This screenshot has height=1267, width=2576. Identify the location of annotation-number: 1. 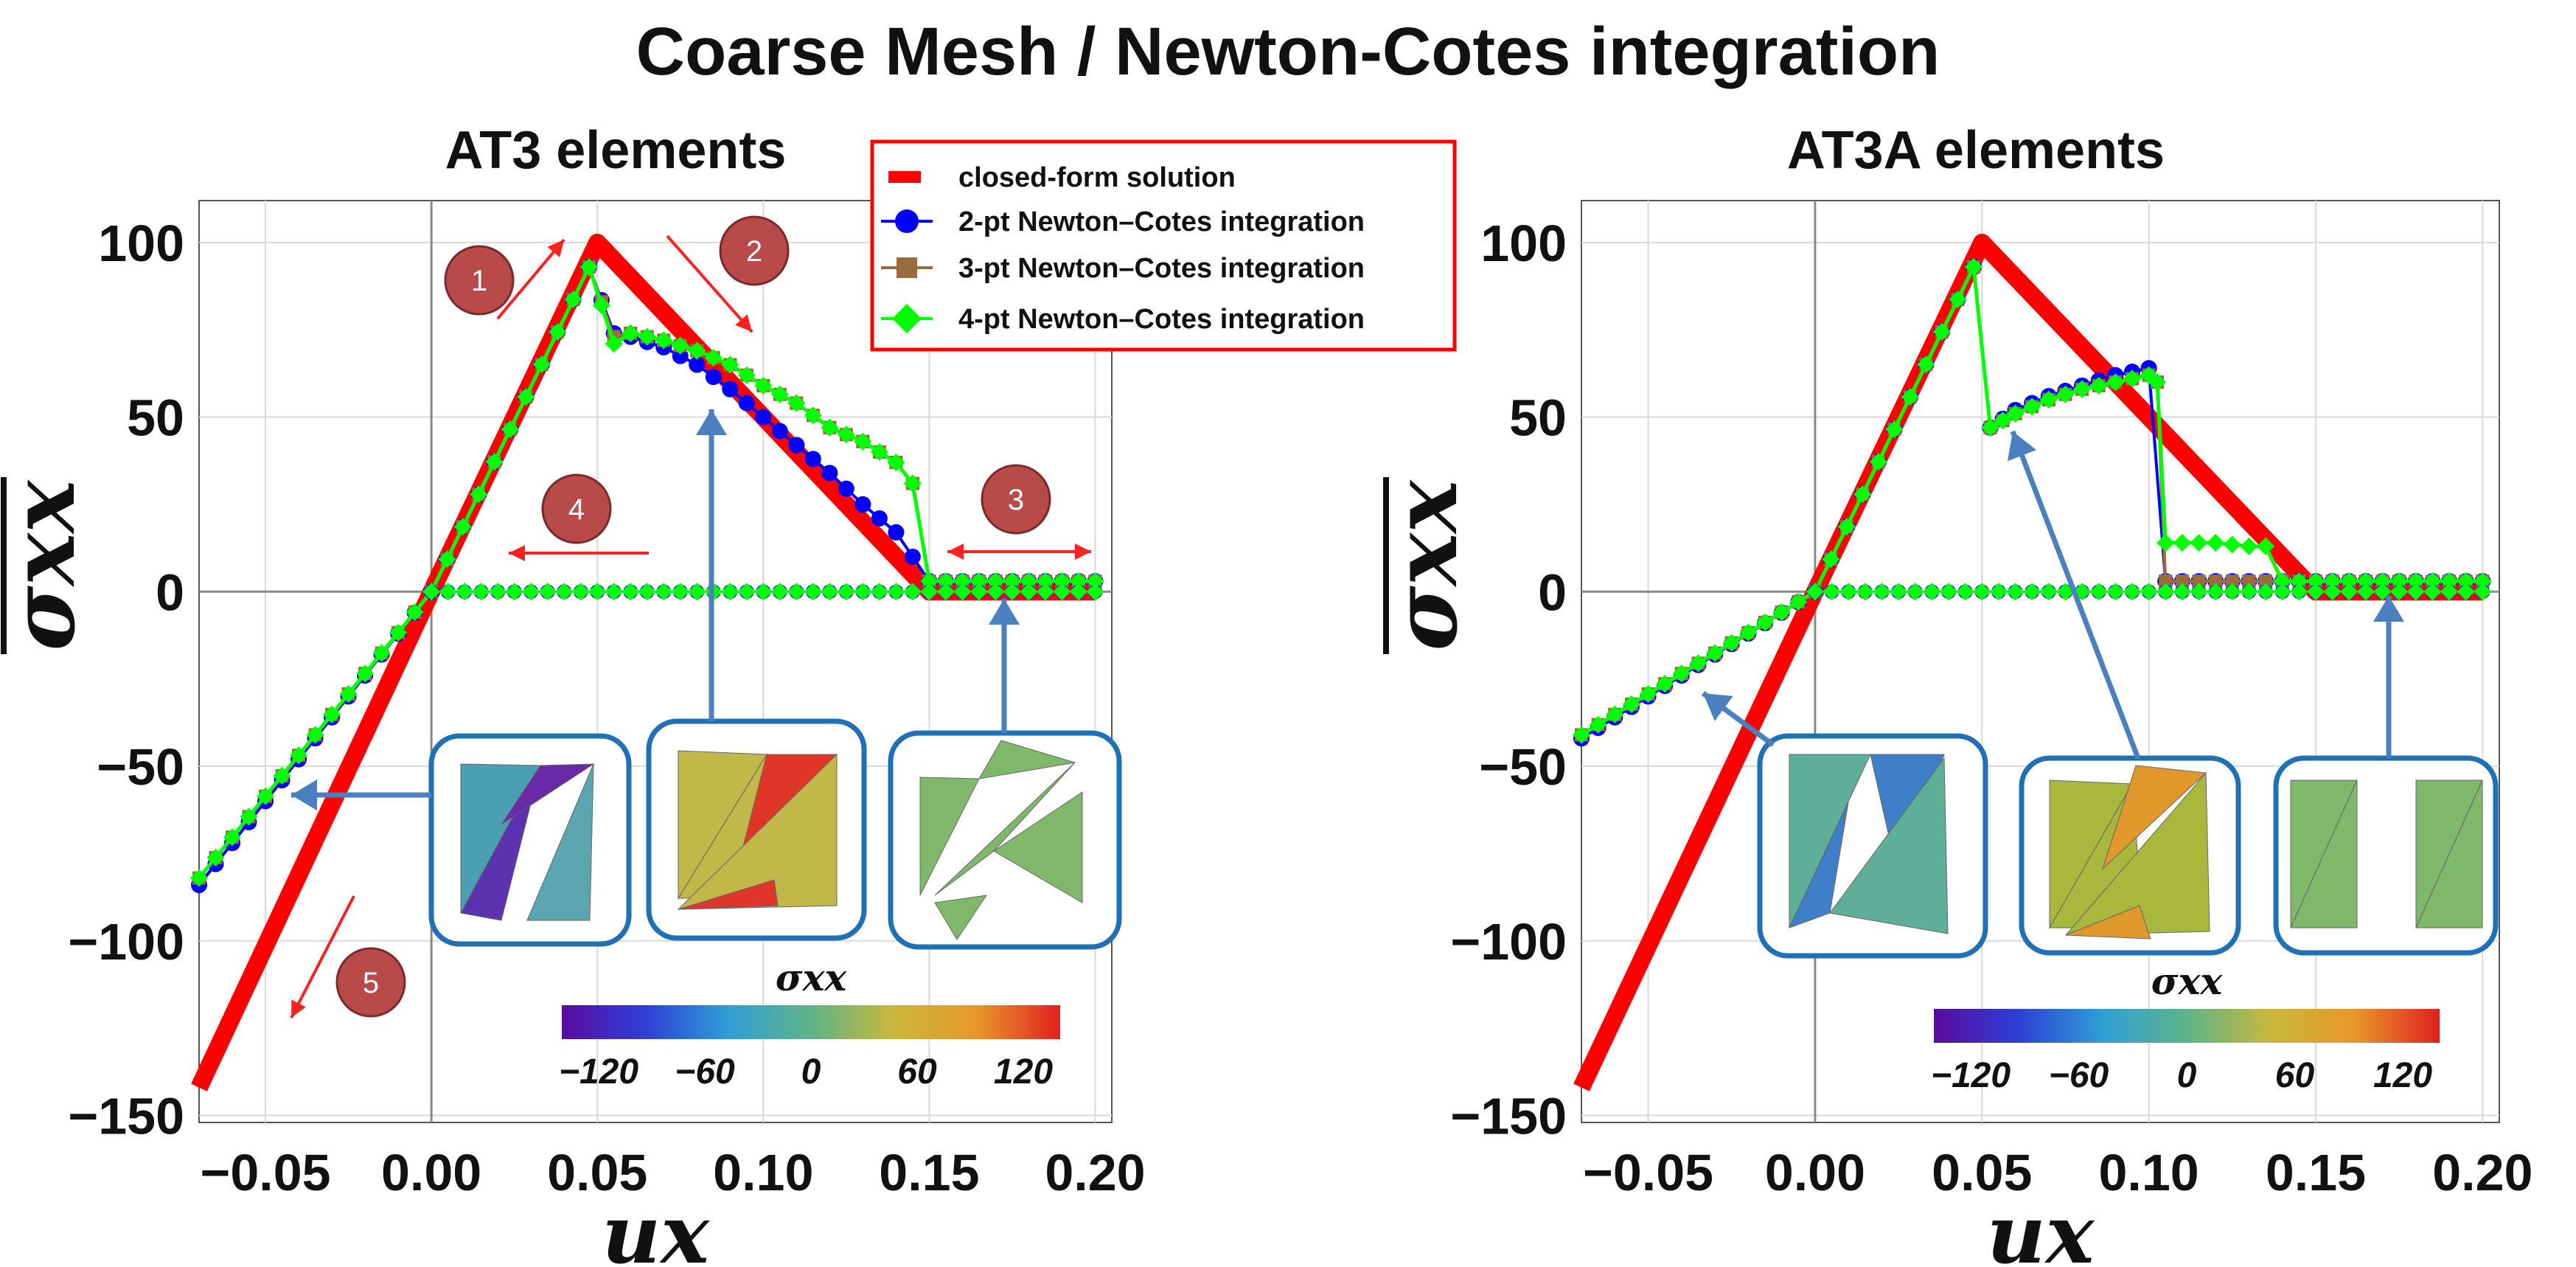
(479, 281).